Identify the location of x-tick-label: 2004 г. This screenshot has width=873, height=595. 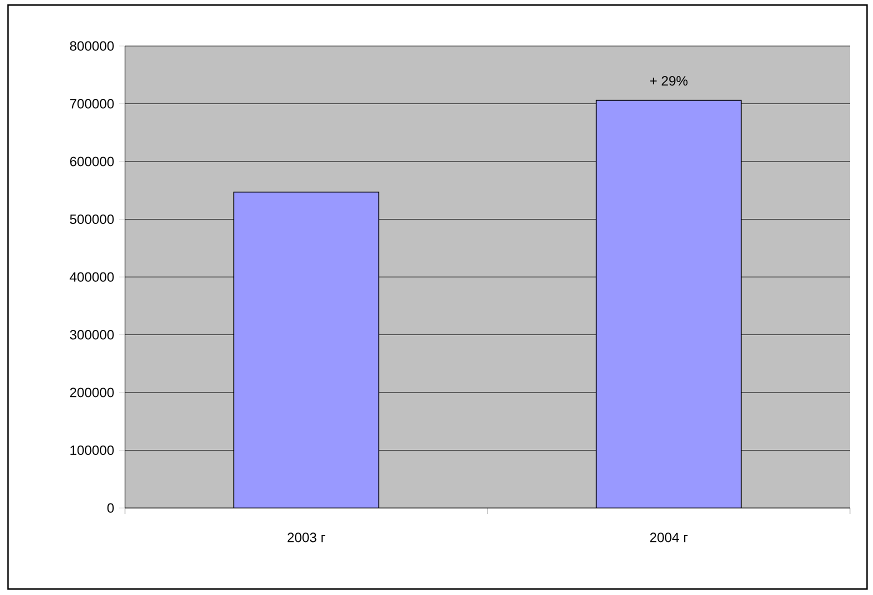
(669, 537).